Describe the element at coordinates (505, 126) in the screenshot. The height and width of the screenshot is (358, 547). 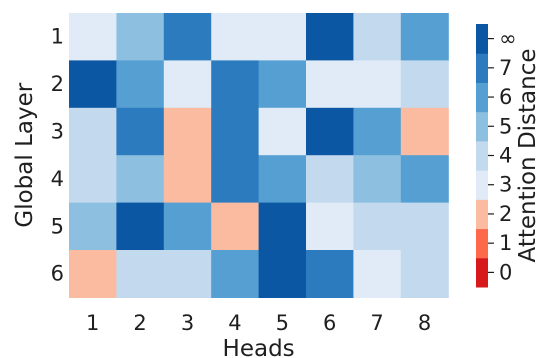
I see `colorbar-tick-label: 5` at that location.